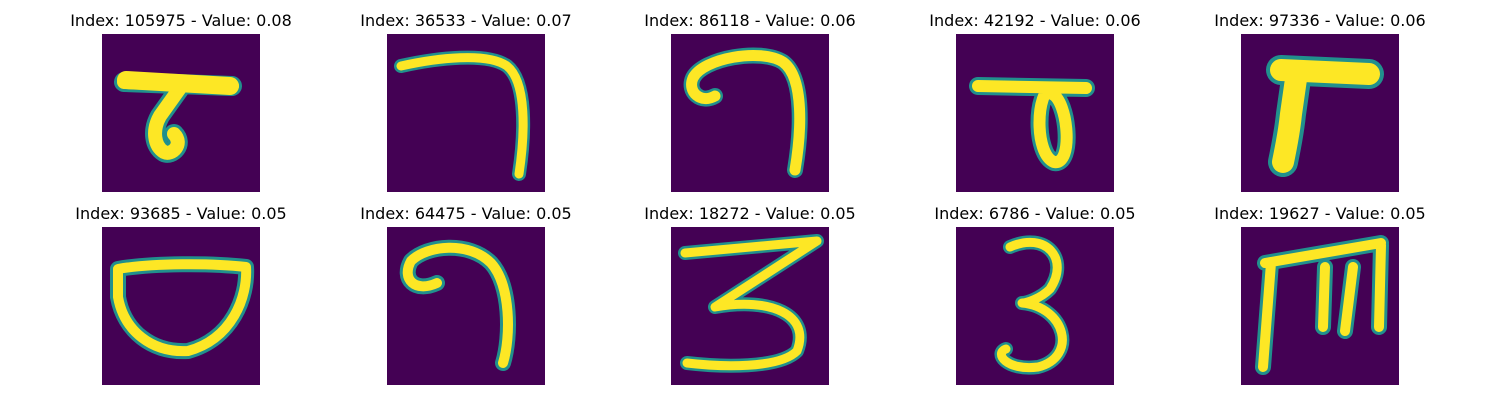  What do you see at coordinates (1035, 20) in the screenshot?
I see `panel-title: Index: 42192 - Value: 0.06` at bounding box center [1035, 20].